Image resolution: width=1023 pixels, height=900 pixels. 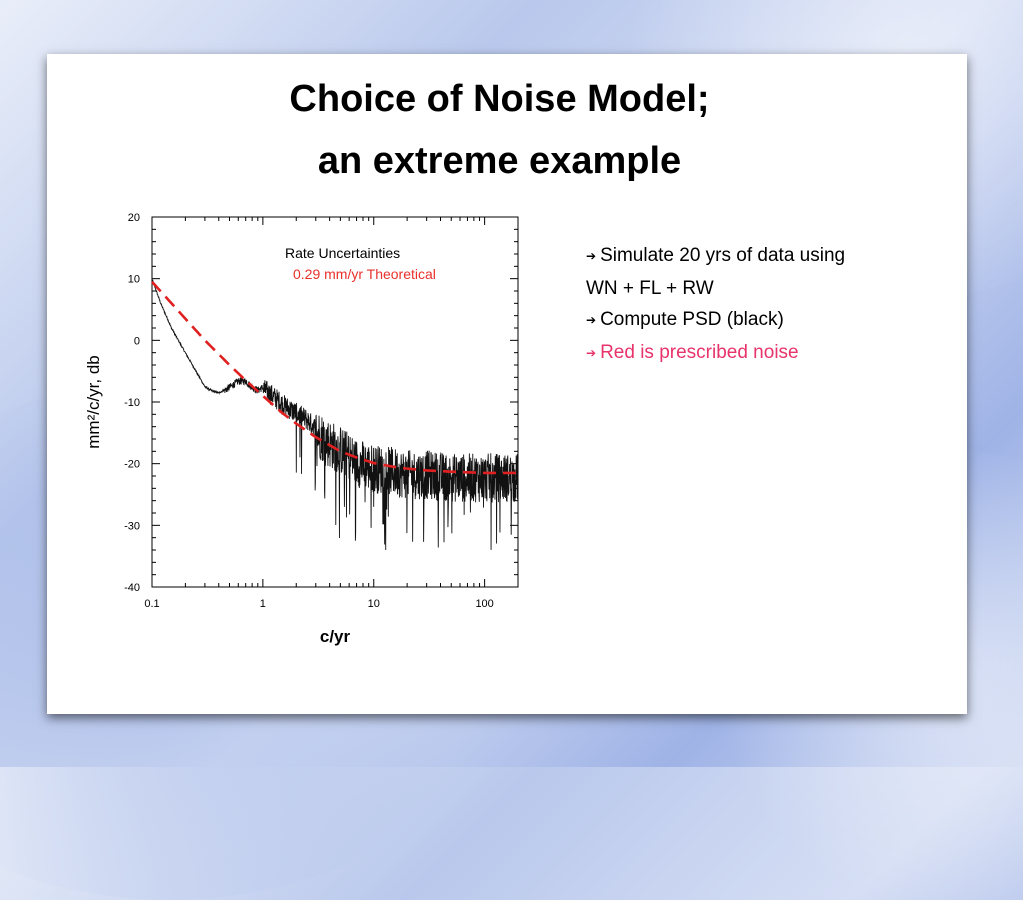 What do you see at coordinates (650, 288) in the screenshot?
I see `bullet-text: WN + FL + RW` at bounding box center [650, 288].